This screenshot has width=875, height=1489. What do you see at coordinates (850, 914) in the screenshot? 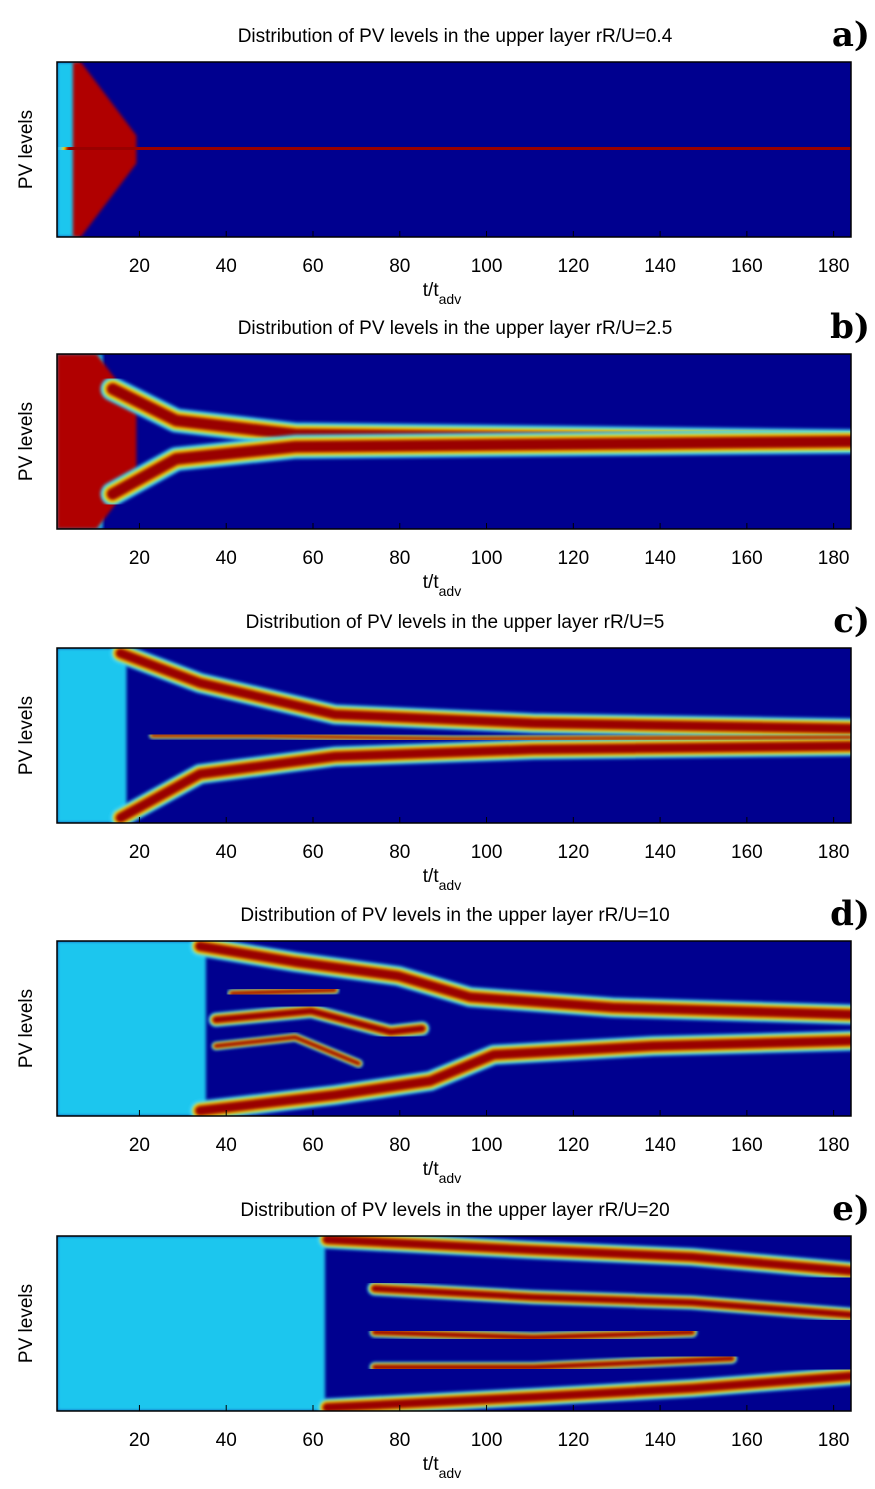
I see `panel-label: d)` at bounding box center [850, 914].